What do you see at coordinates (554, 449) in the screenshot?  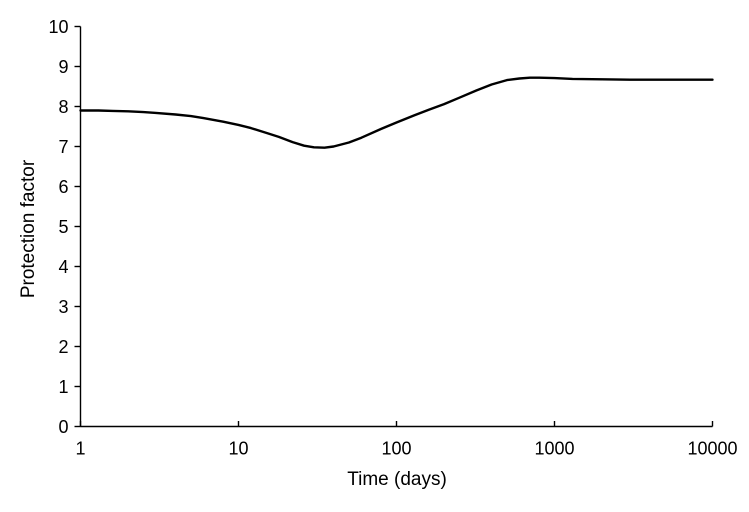 I see `x-tick-label: 1000` at bounding box center [554, 449].